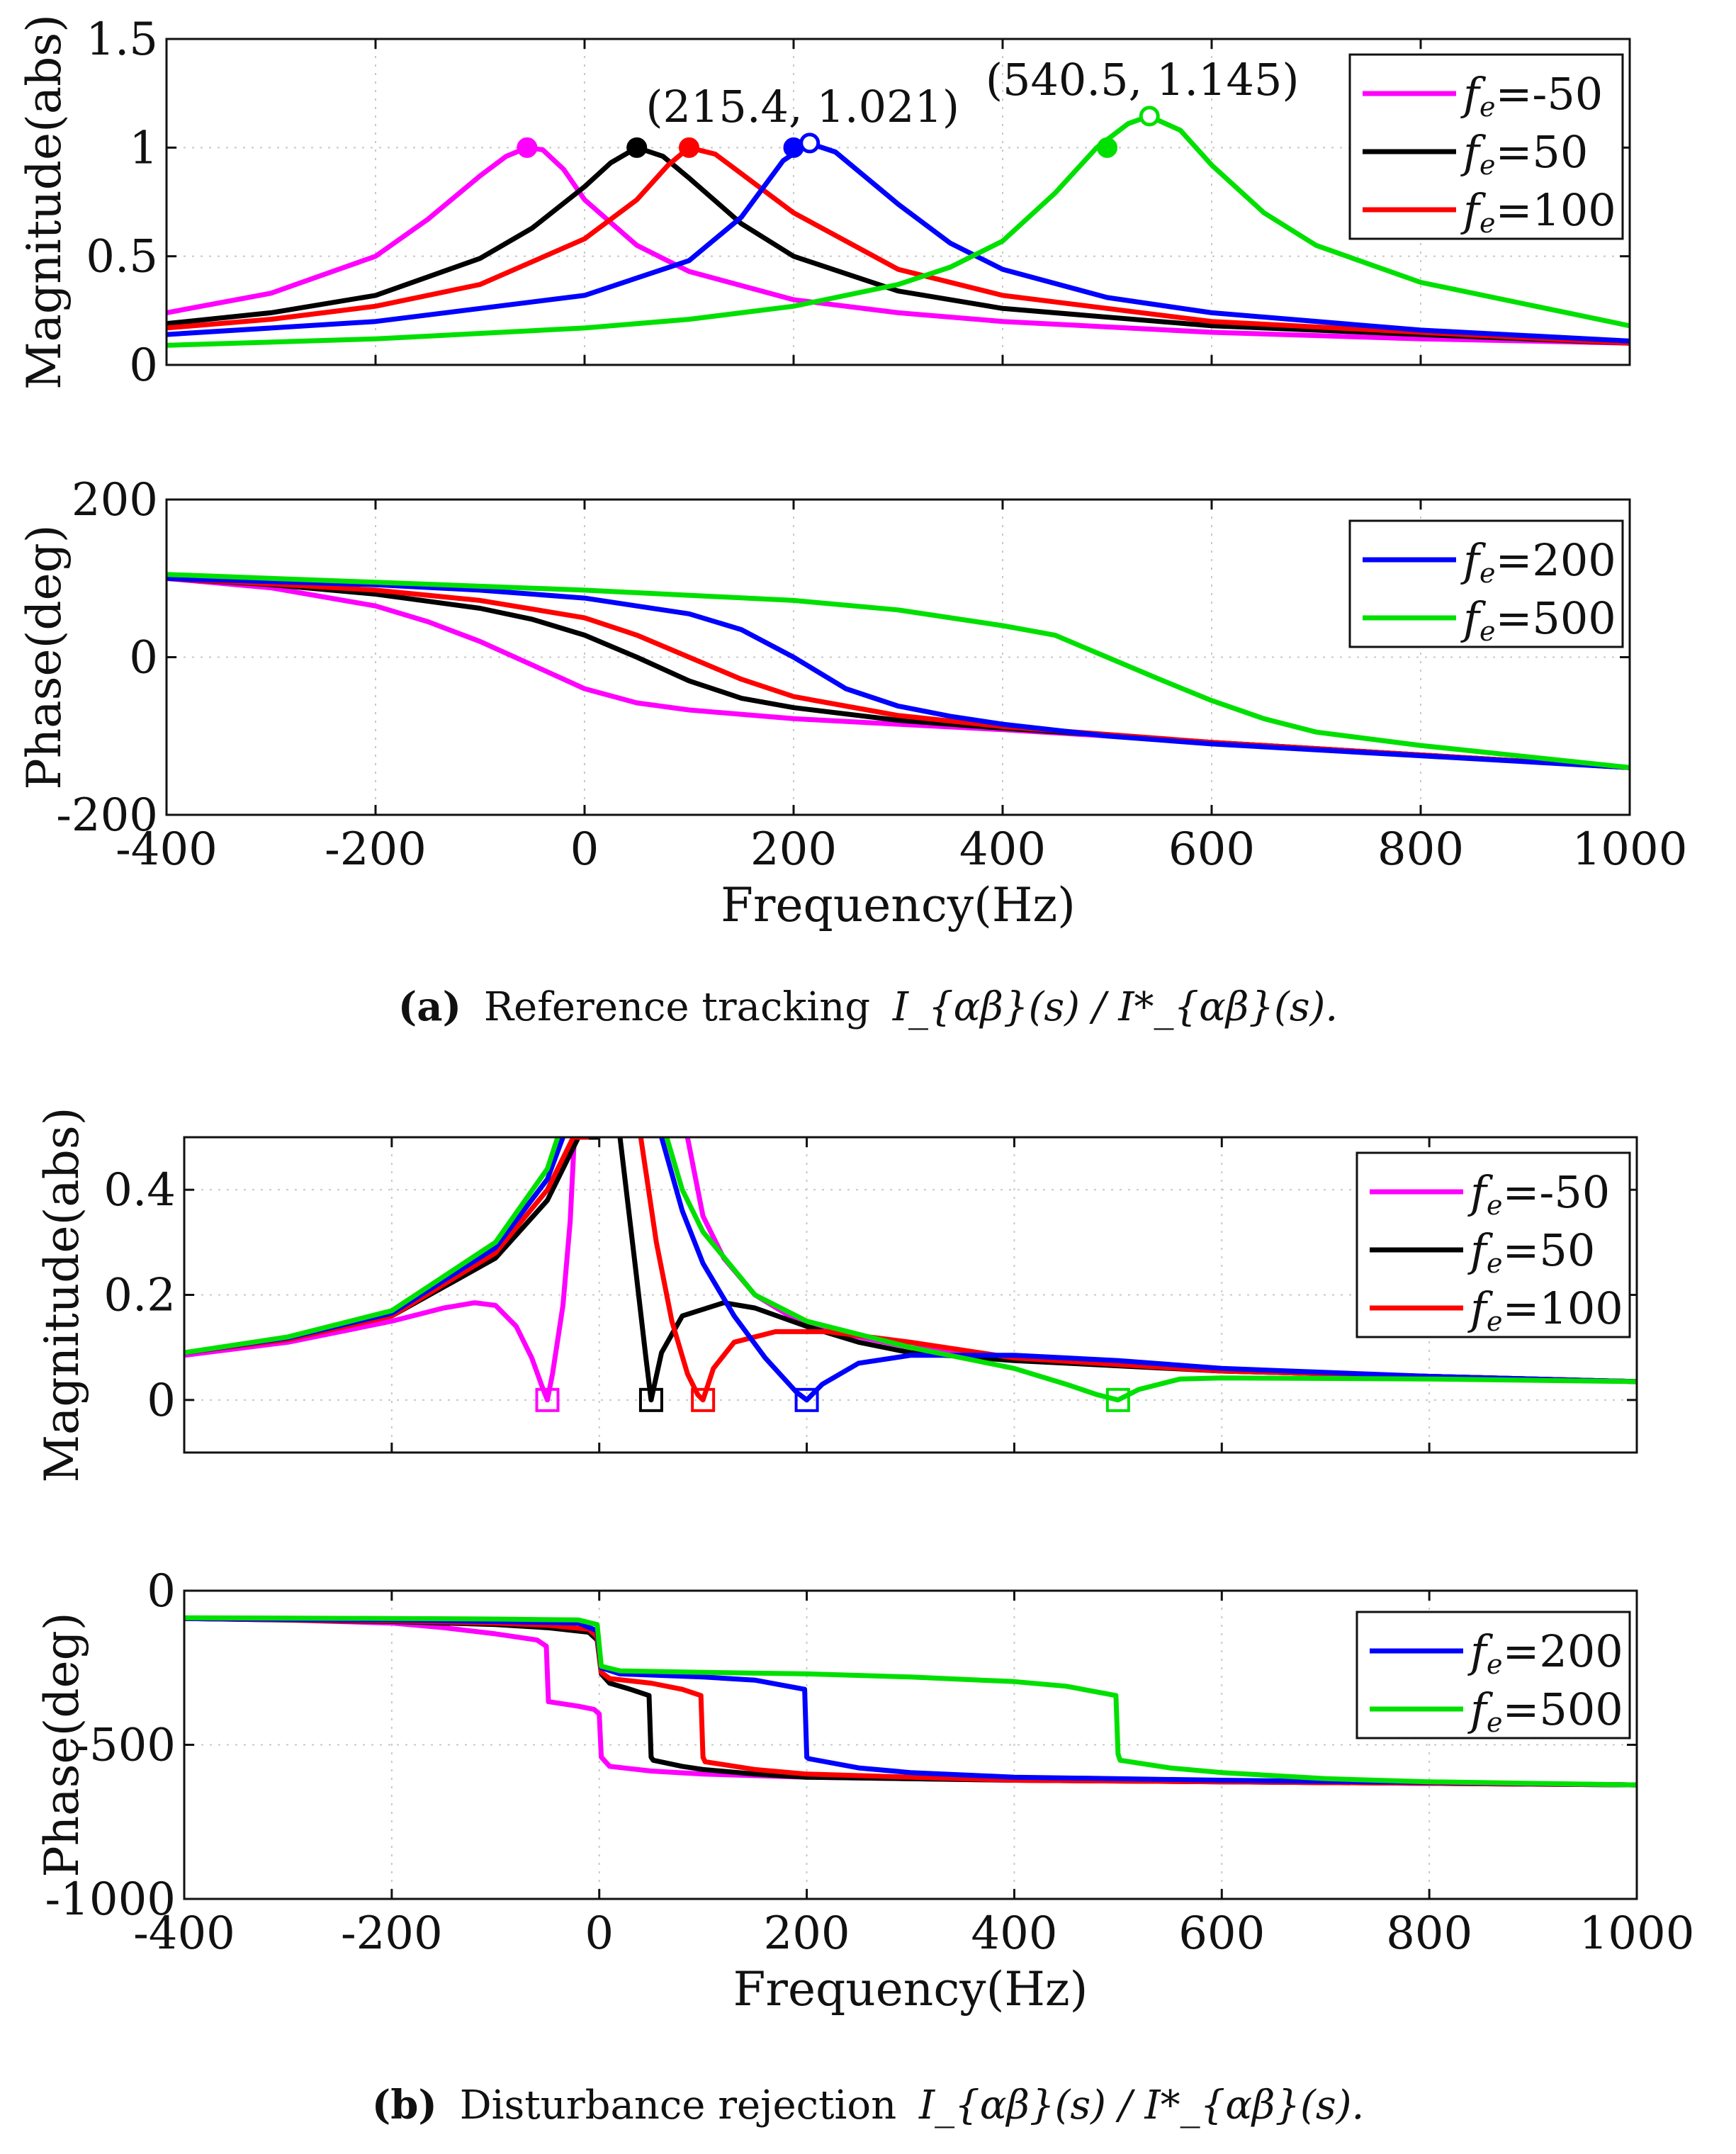 The height and width of the screenshot is (2154, 1736). Describe the element at coordinates (1429, 1933) in the screenshot. I see `x-tick-label: 800` at that location.